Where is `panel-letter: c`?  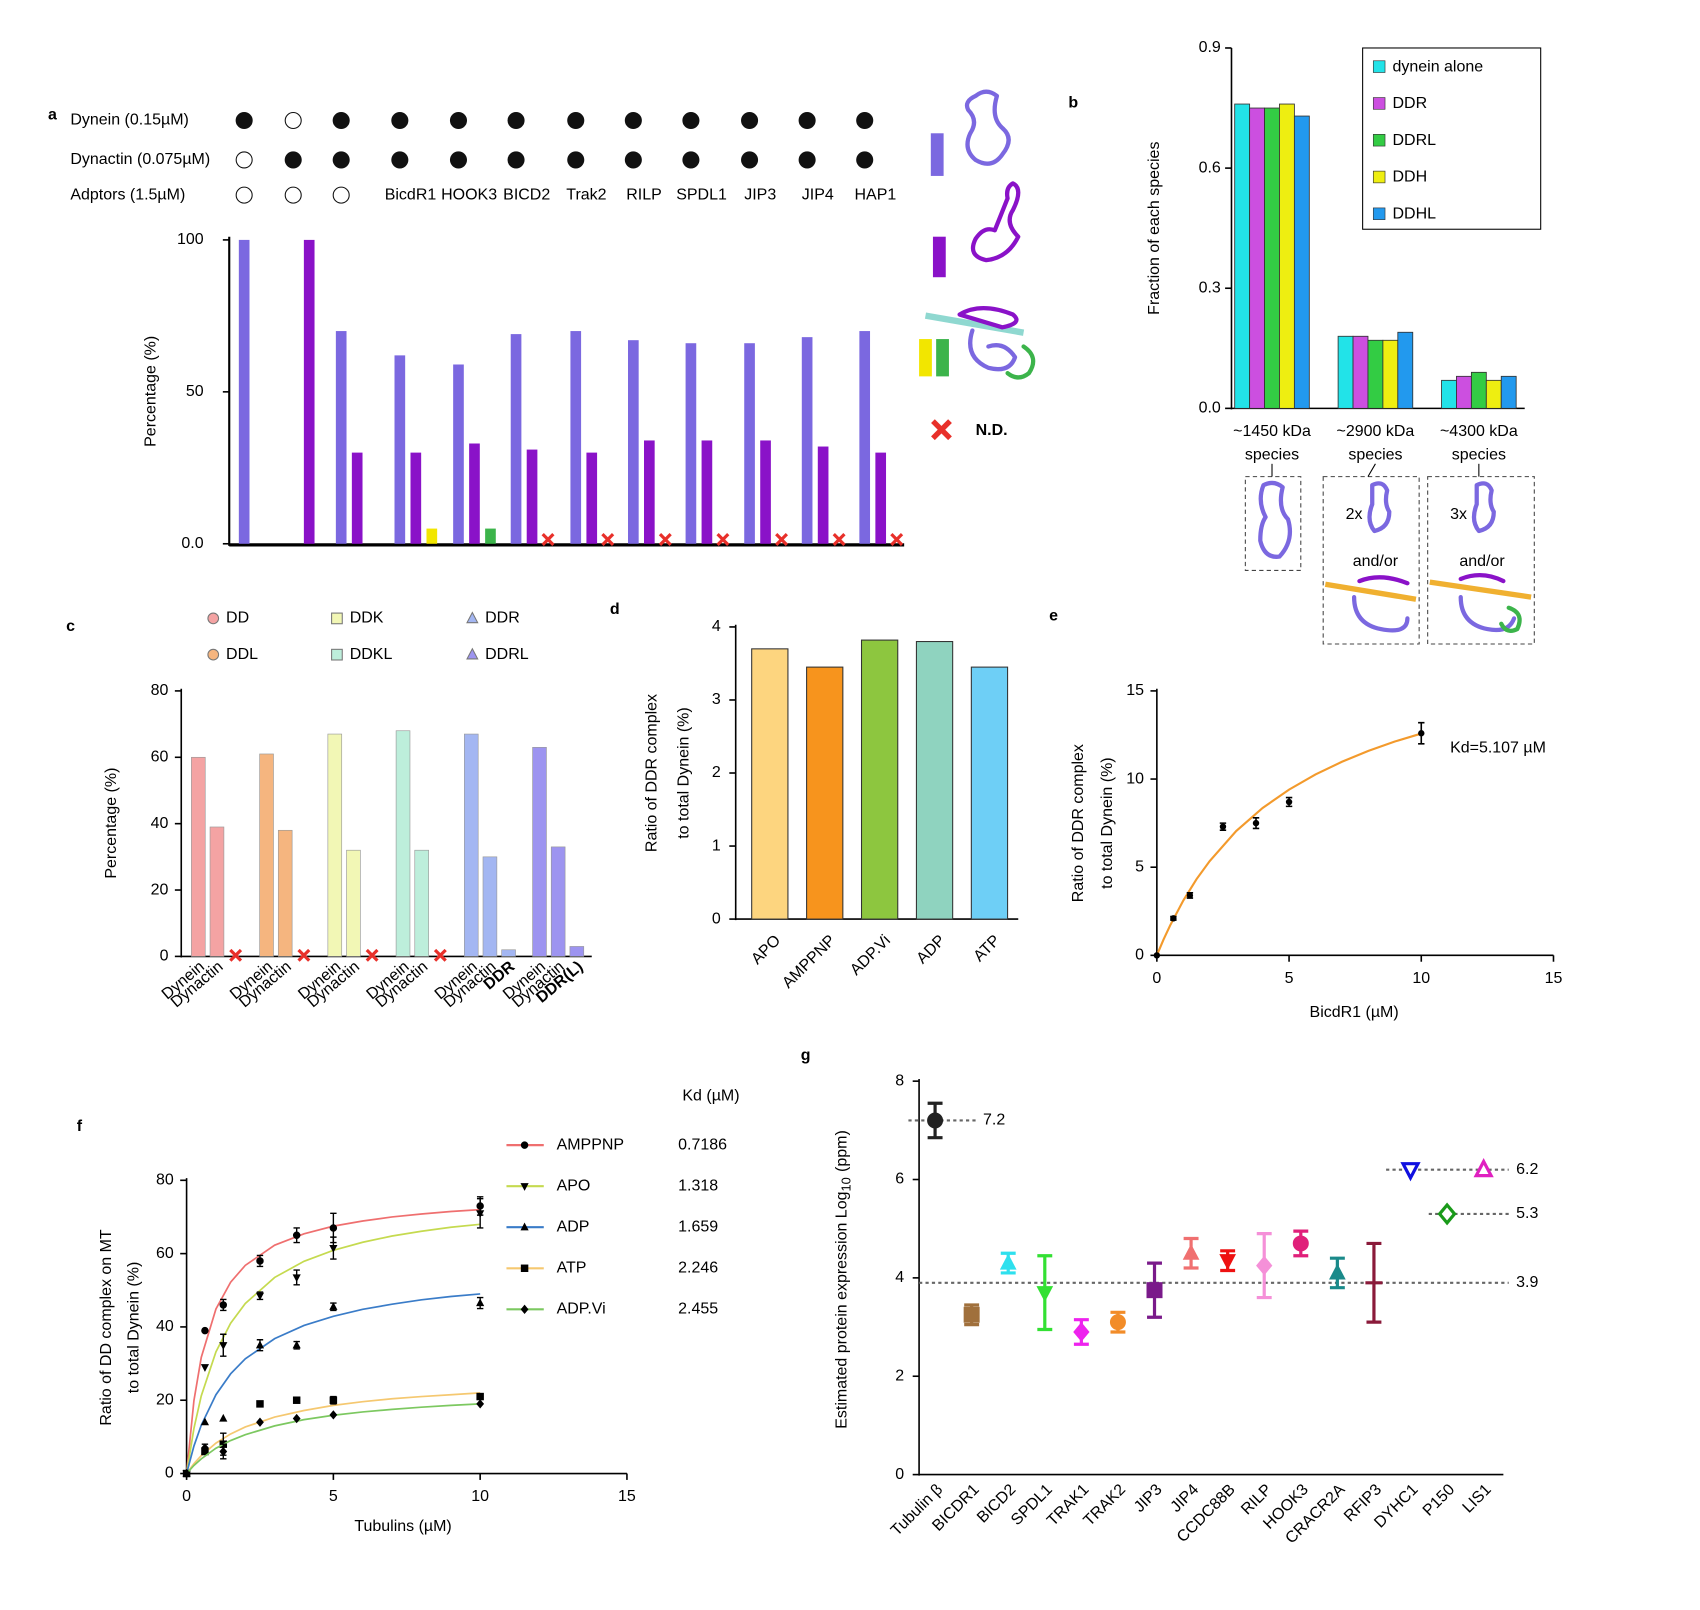
panel-letter: c is located at coordinates (70, 626).